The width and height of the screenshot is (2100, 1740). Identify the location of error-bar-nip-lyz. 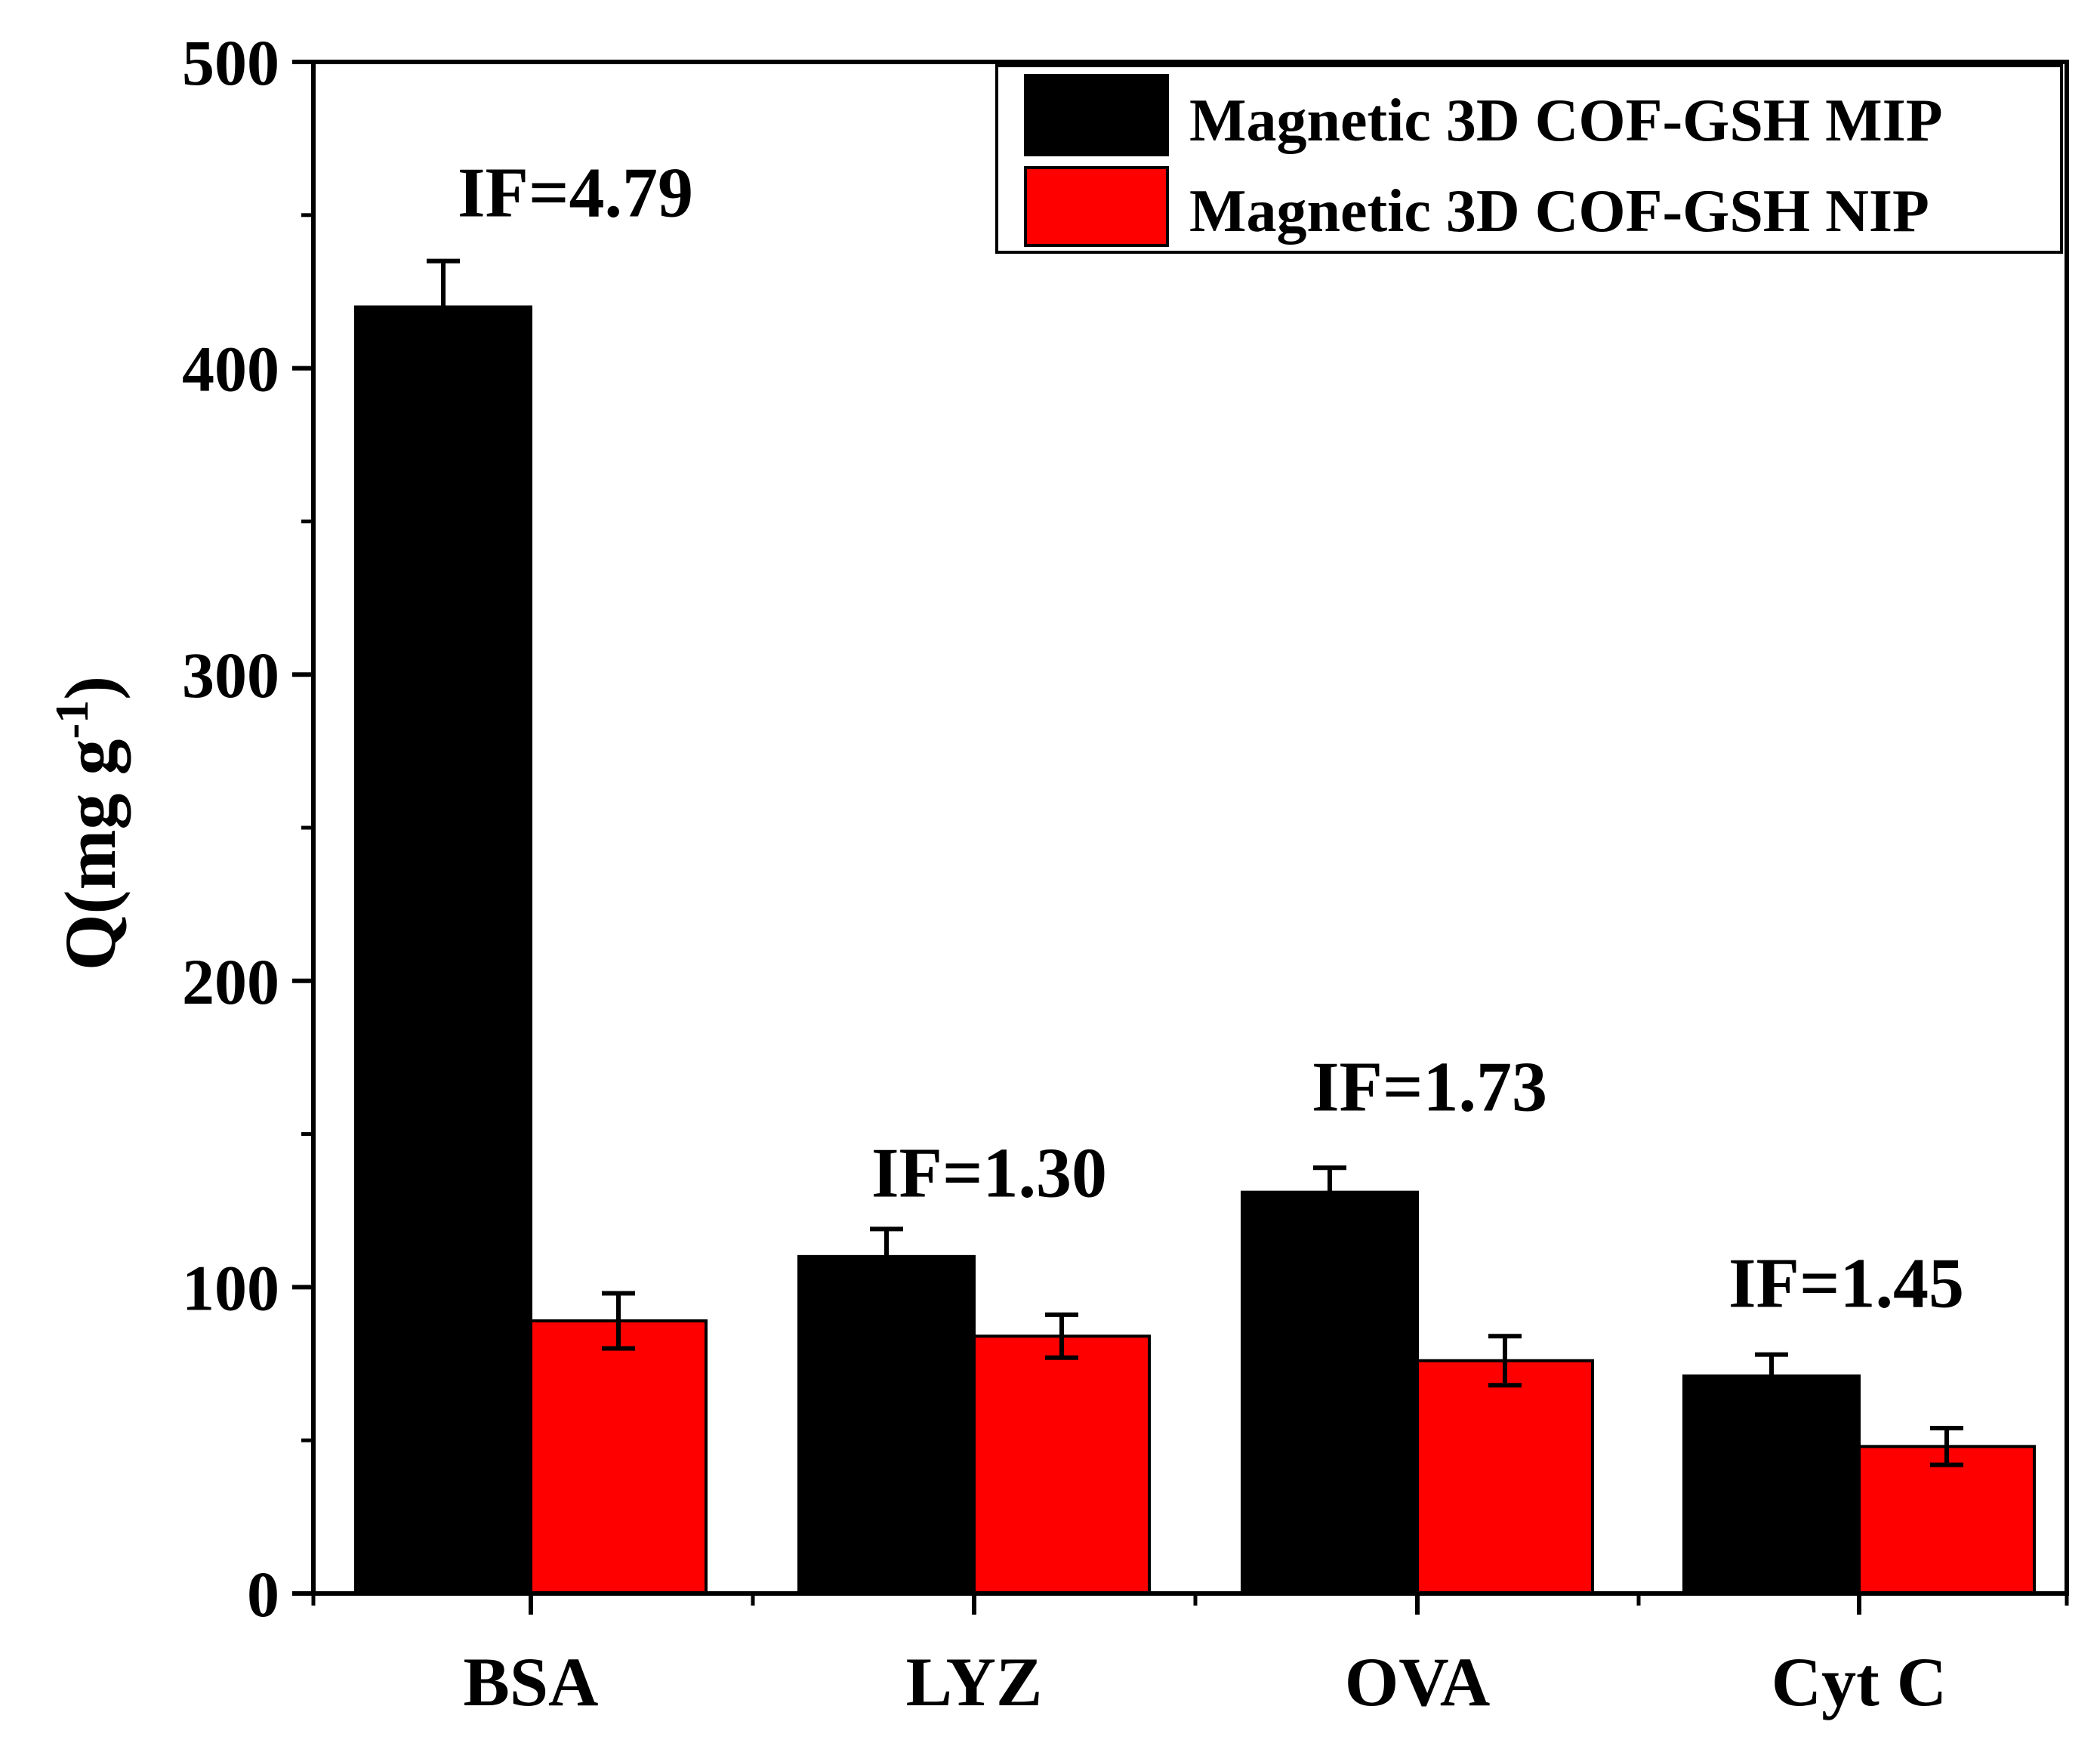
(1061, 1336).